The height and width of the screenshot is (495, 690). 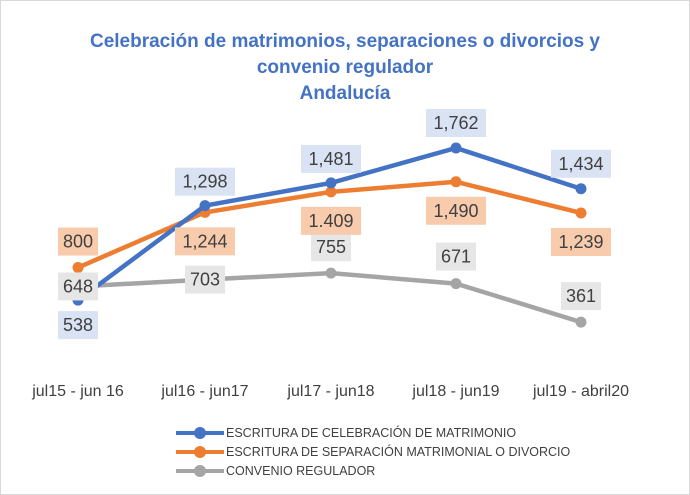 What do you see at coordinates (301, 471) in the screenshot?
I see `legend-label: CONVENIO REGULADOR` at bounding box center [301, 471].